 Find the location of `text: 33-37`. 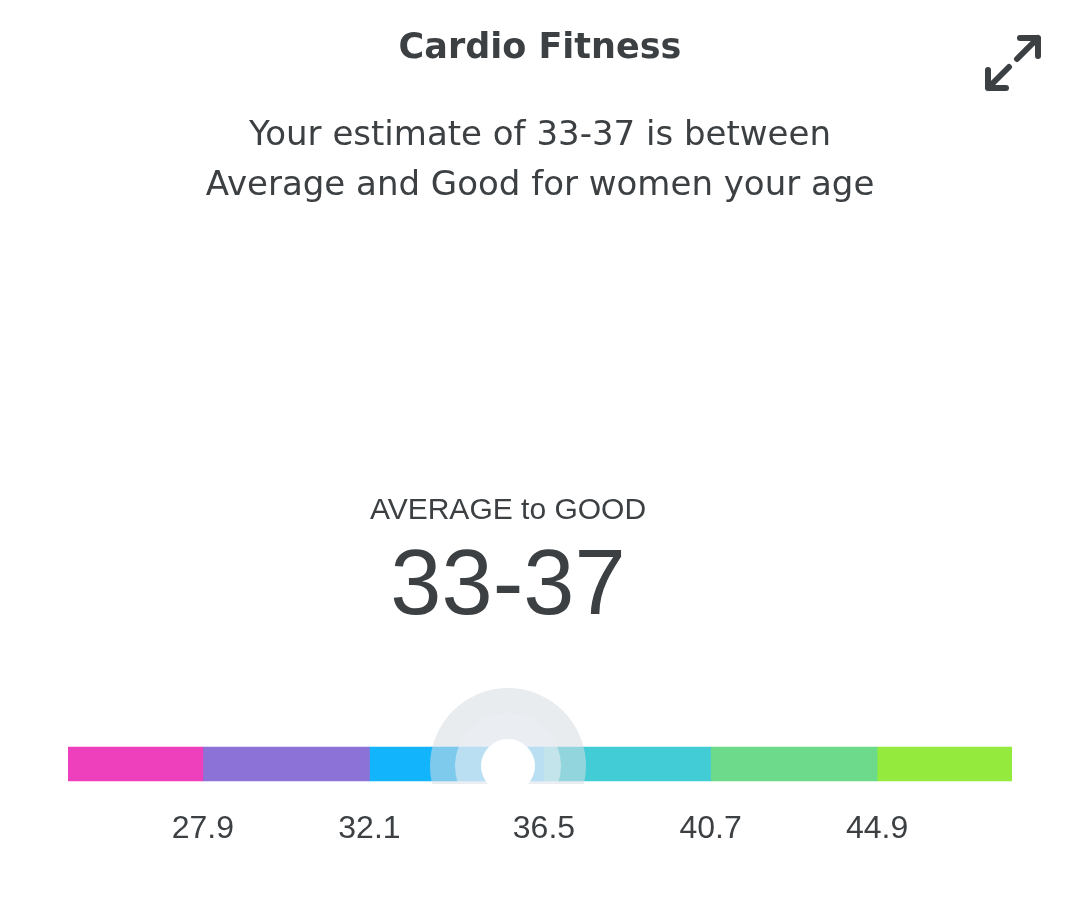

text: 33-37 is located at coordinates (508, 582).